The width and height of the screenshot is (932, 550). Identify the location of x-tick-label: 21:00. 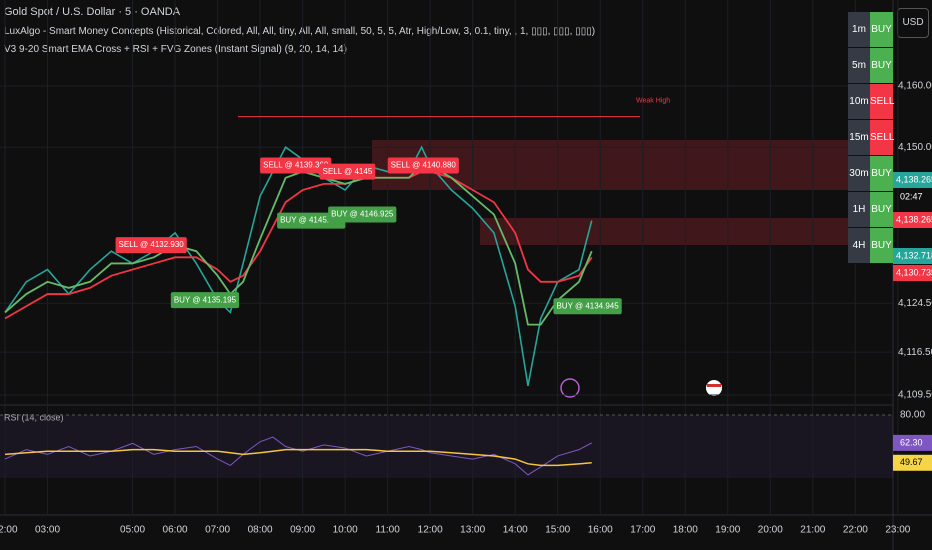
(812, 530).